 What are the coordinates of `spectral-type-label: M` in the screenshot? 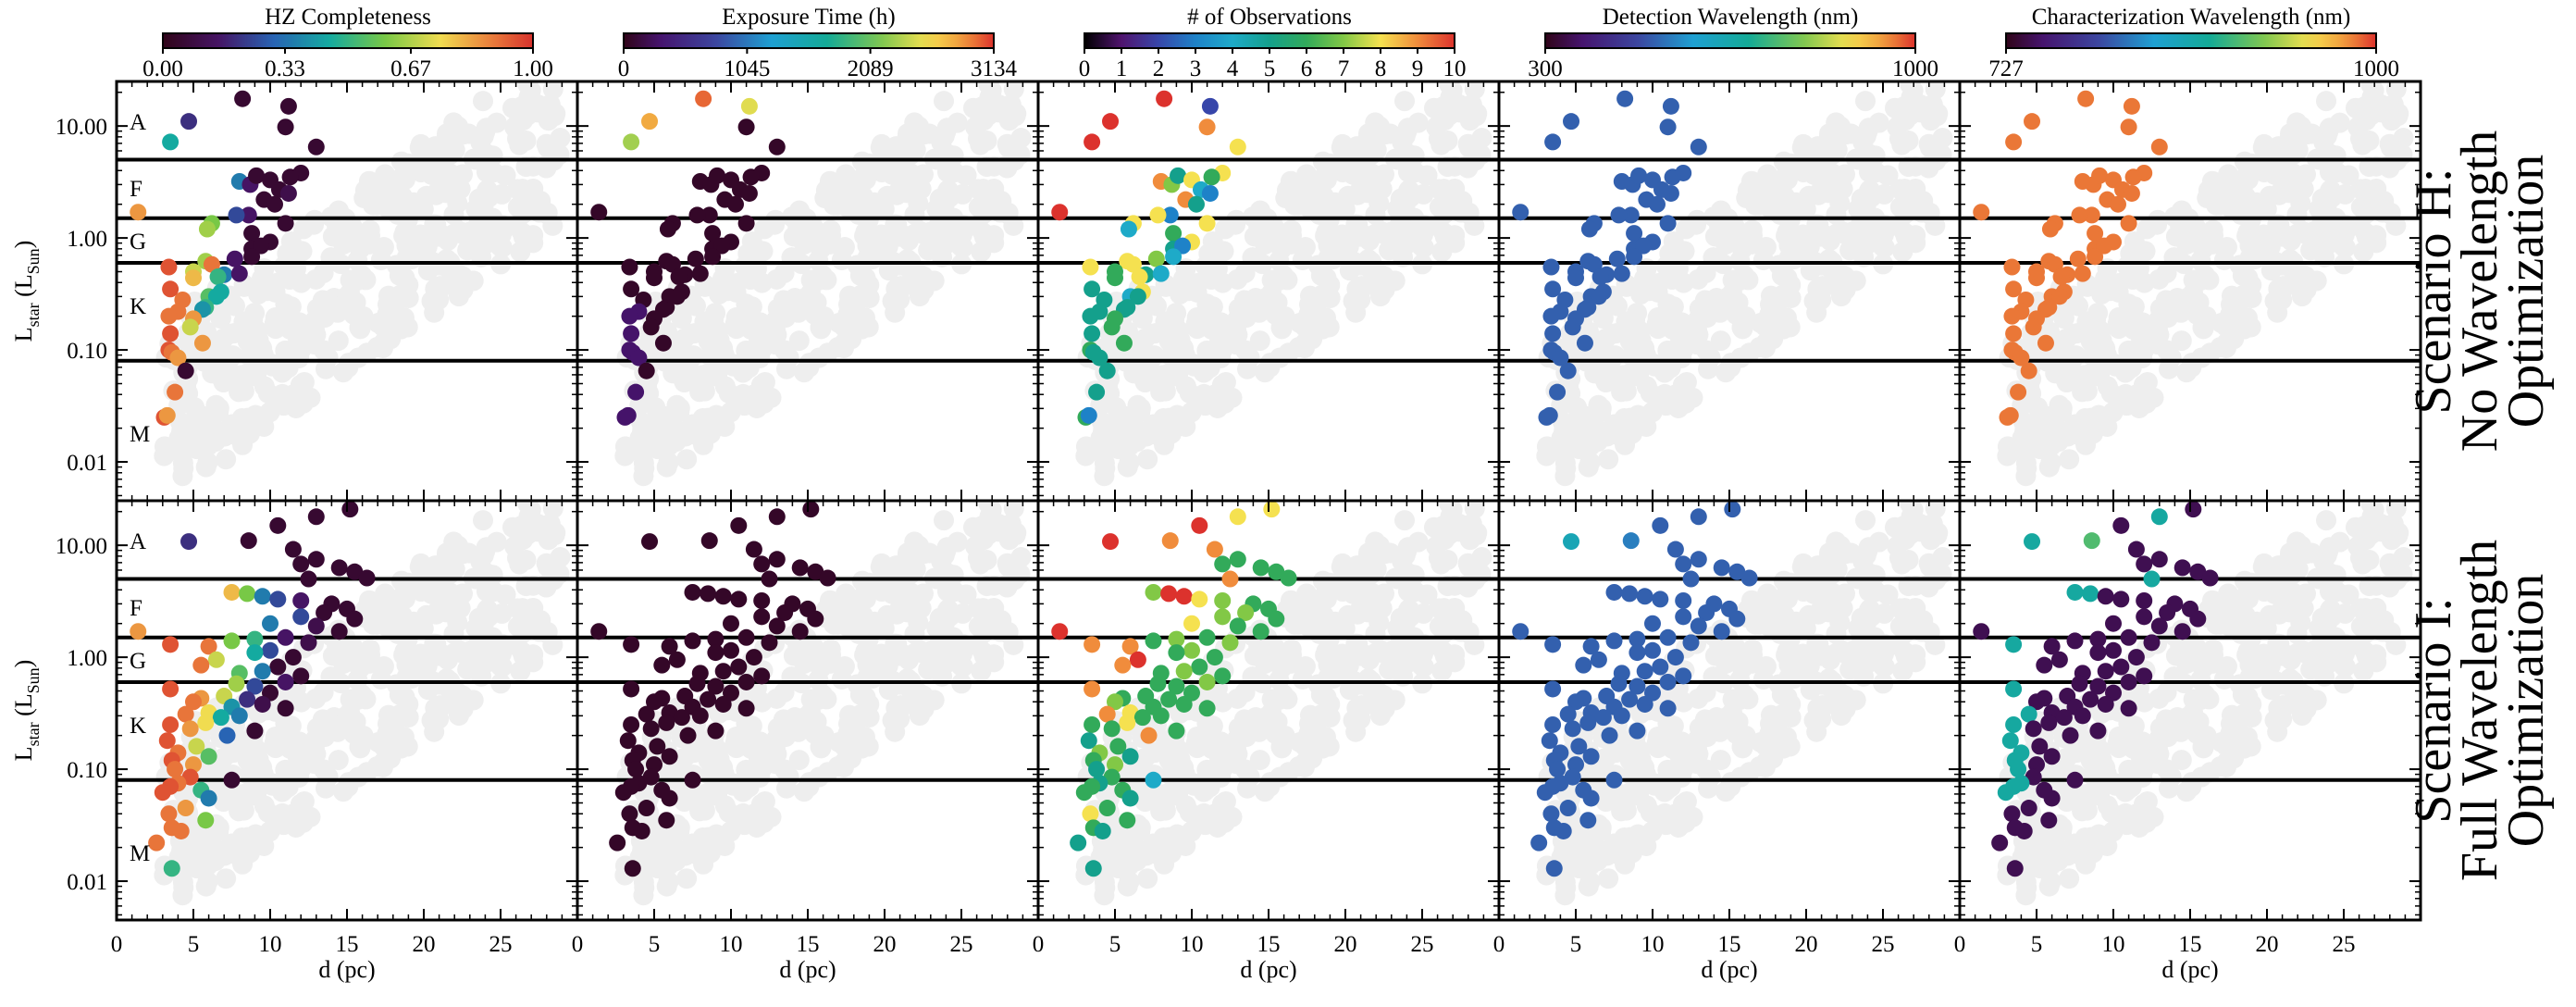 It's located at (140, 434).